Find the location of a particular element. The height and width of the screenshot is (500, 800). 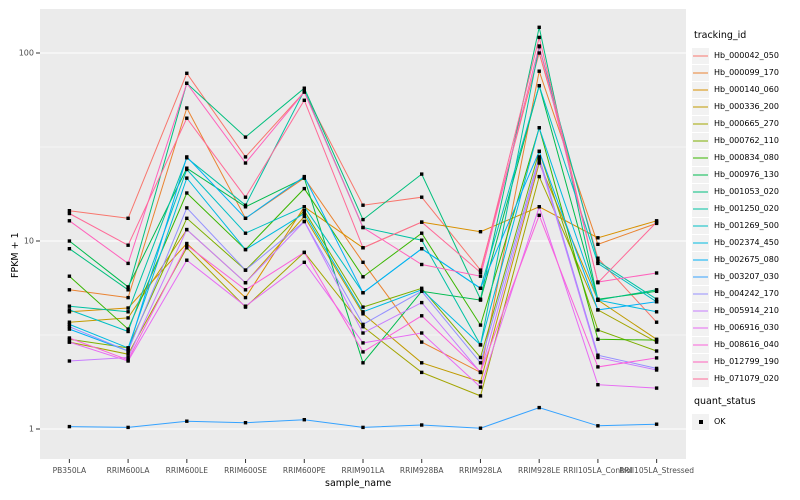

legend-item-label: Hb_008616_040 is located at coordinates (746, 344).